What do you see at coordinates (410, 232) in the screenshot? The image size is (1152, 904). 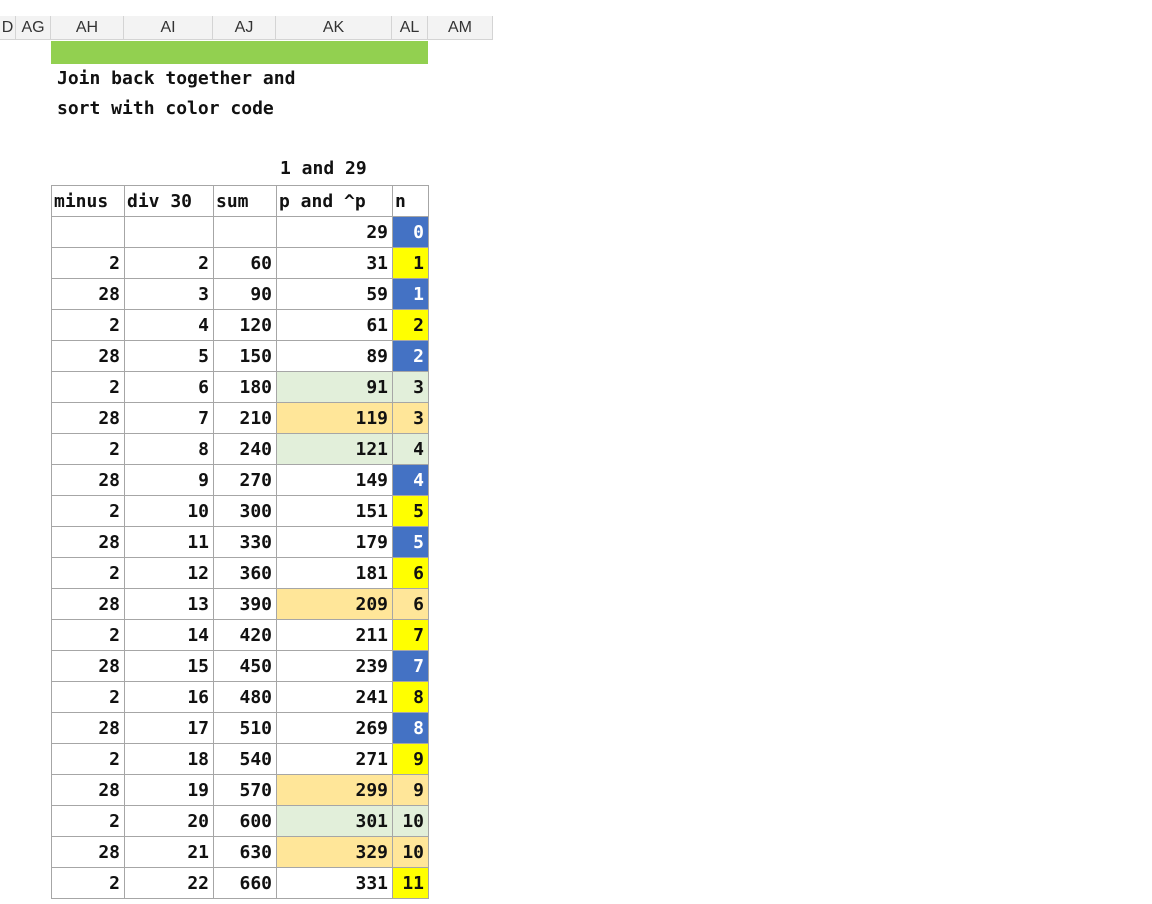 I see `cell-n: 0` at bounding box center [410, 232].